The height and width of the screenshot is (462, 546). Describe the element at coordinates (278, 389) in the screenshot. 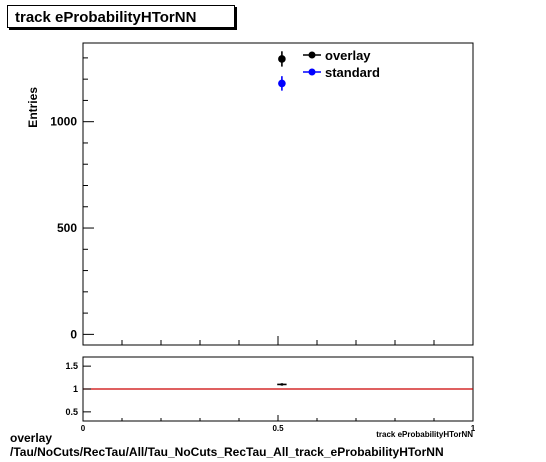

I see `ratio-plot-frame` at that location.